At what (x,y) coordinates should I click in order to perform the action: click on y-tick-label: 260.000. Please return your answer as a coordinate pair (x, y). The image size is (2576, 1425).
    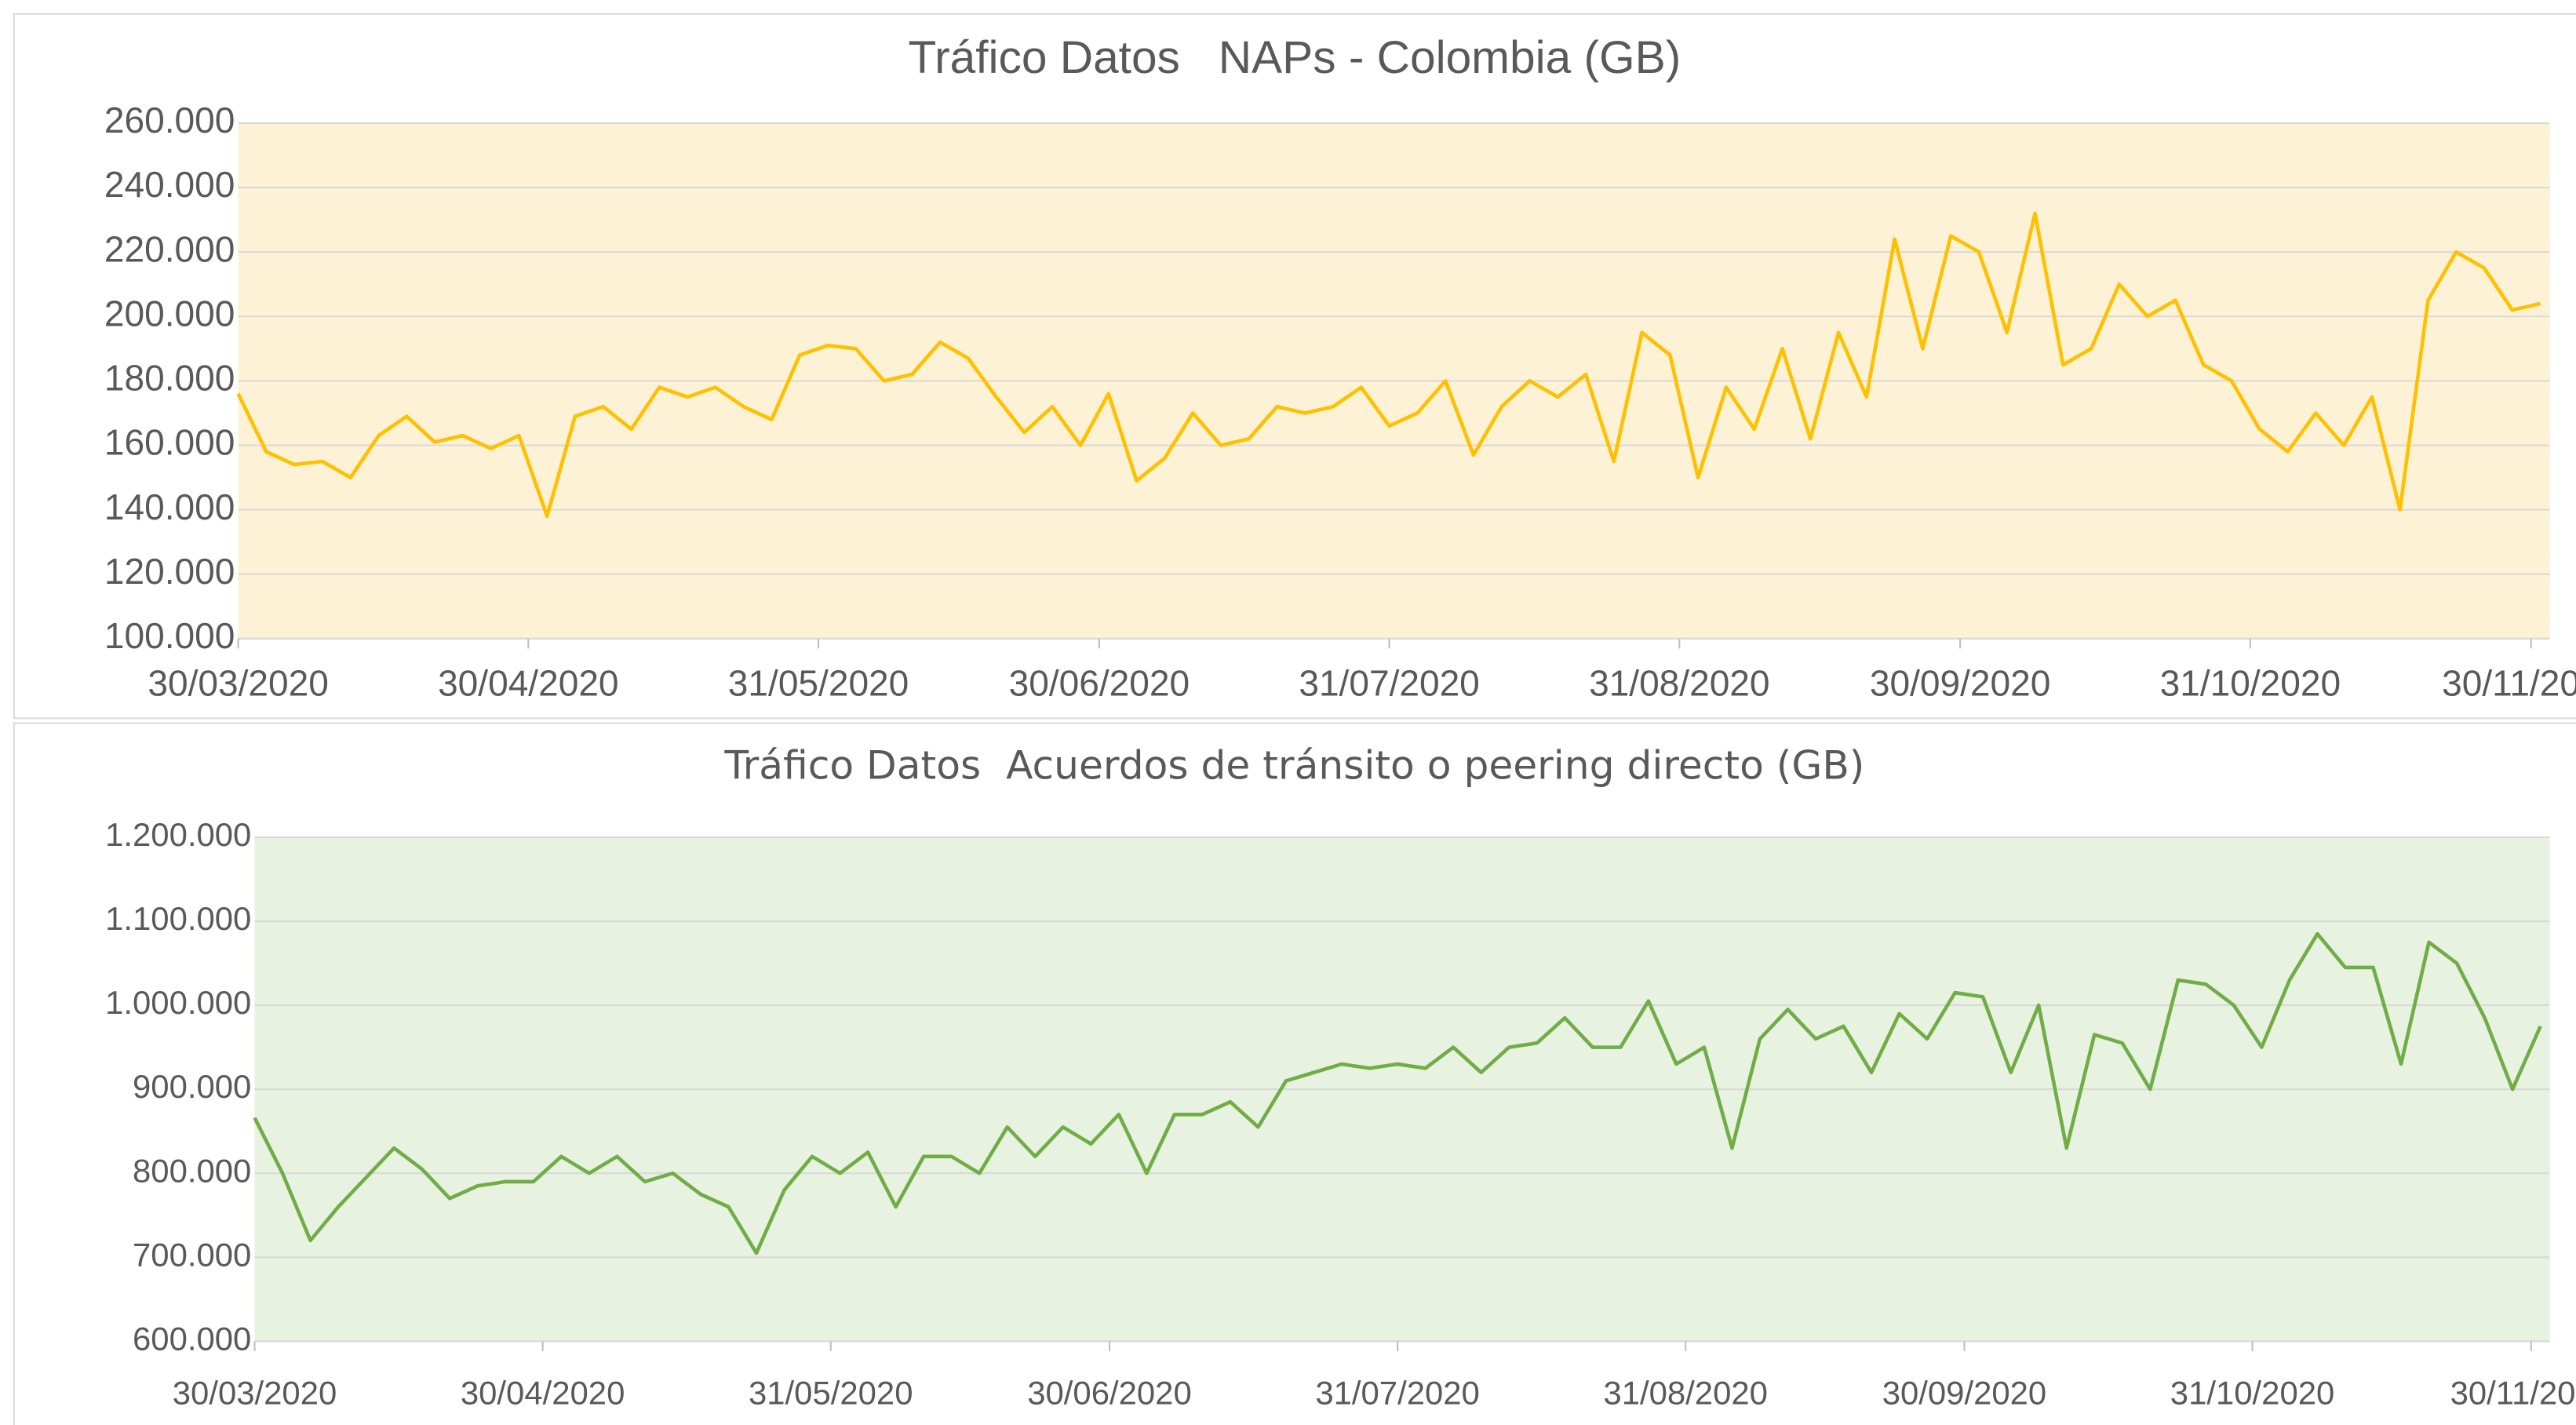
    Looking at the image, I should click on (169, 120).